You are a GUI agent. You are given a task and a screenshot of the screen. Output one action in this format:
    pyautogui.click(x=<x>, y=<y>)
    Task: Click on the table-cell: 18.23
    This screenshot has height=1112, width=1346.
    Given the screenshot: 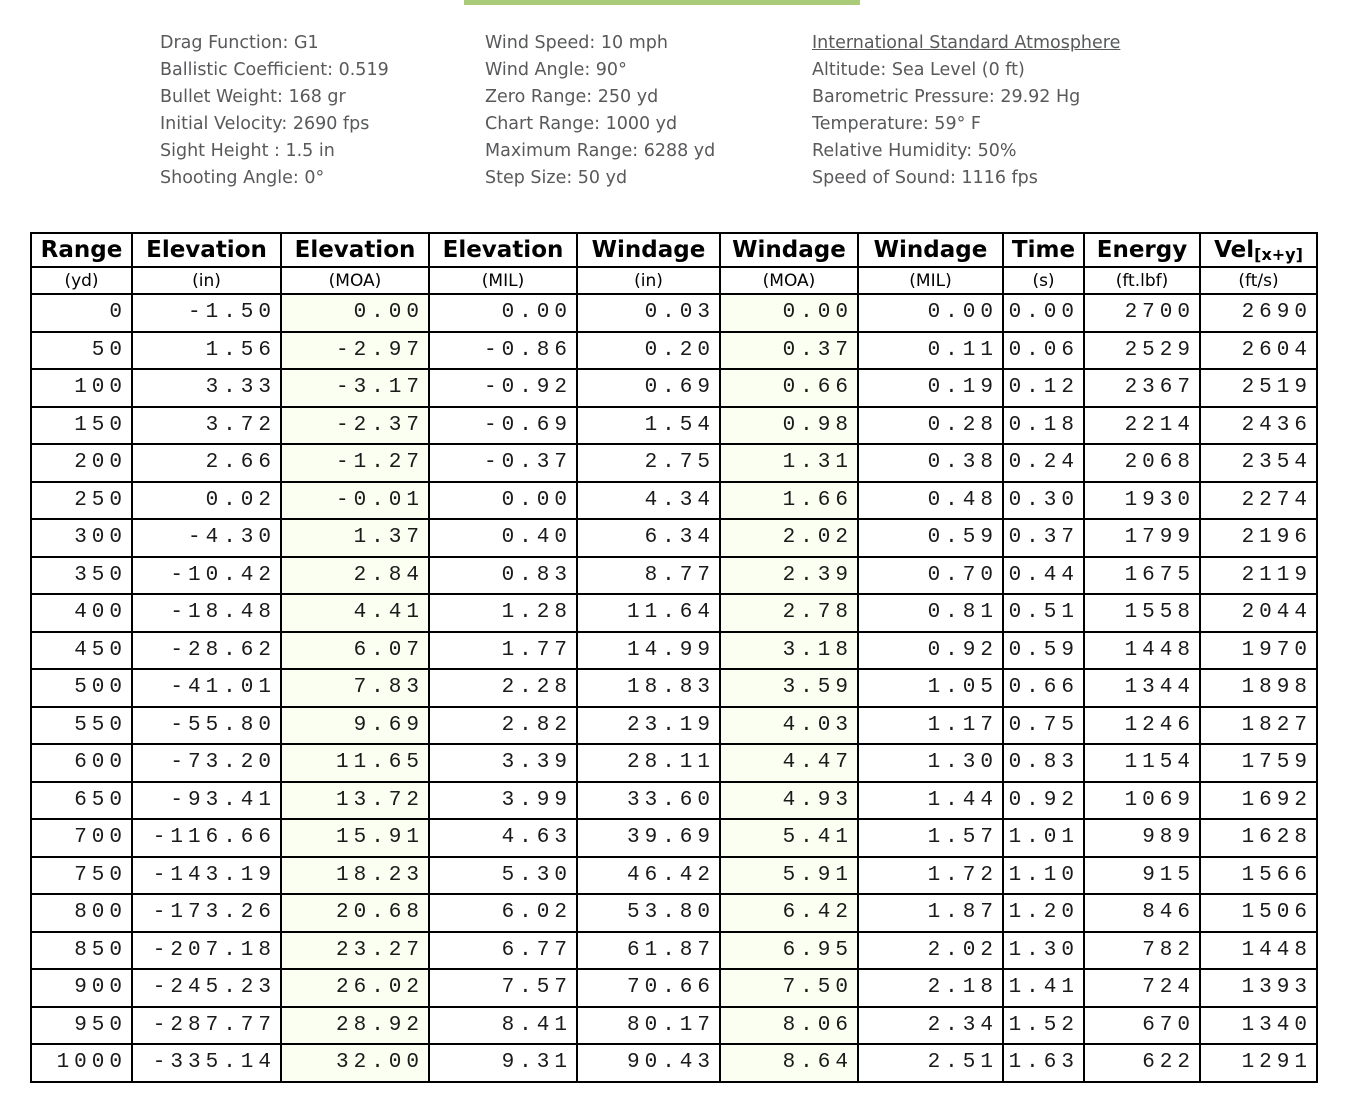 What is the action you would take?
    pyautogui.click(x=355, y=875)
    